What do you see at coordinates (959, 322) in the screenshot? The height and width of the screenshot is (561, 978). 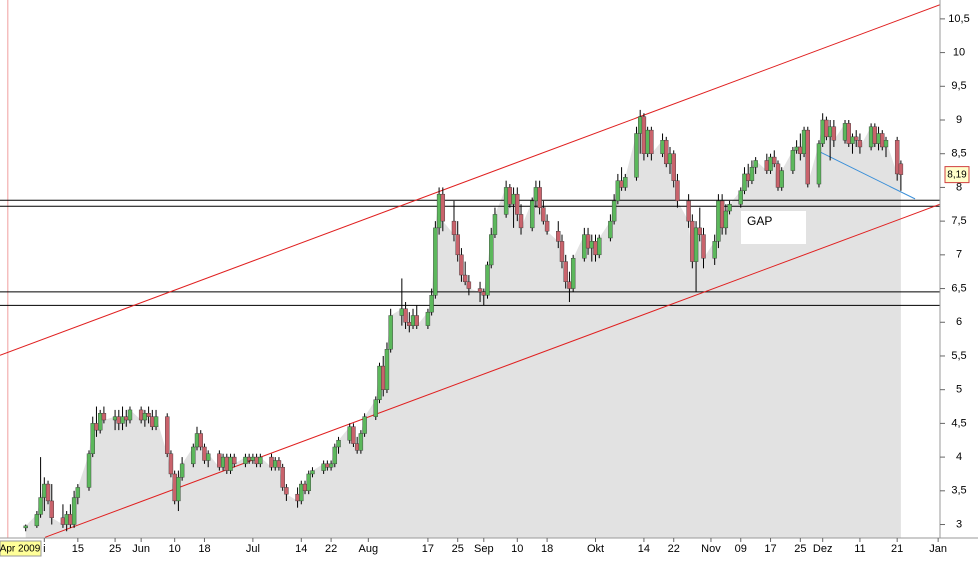 I see `y-tick-label: 6` at bounding box center [959, 322].